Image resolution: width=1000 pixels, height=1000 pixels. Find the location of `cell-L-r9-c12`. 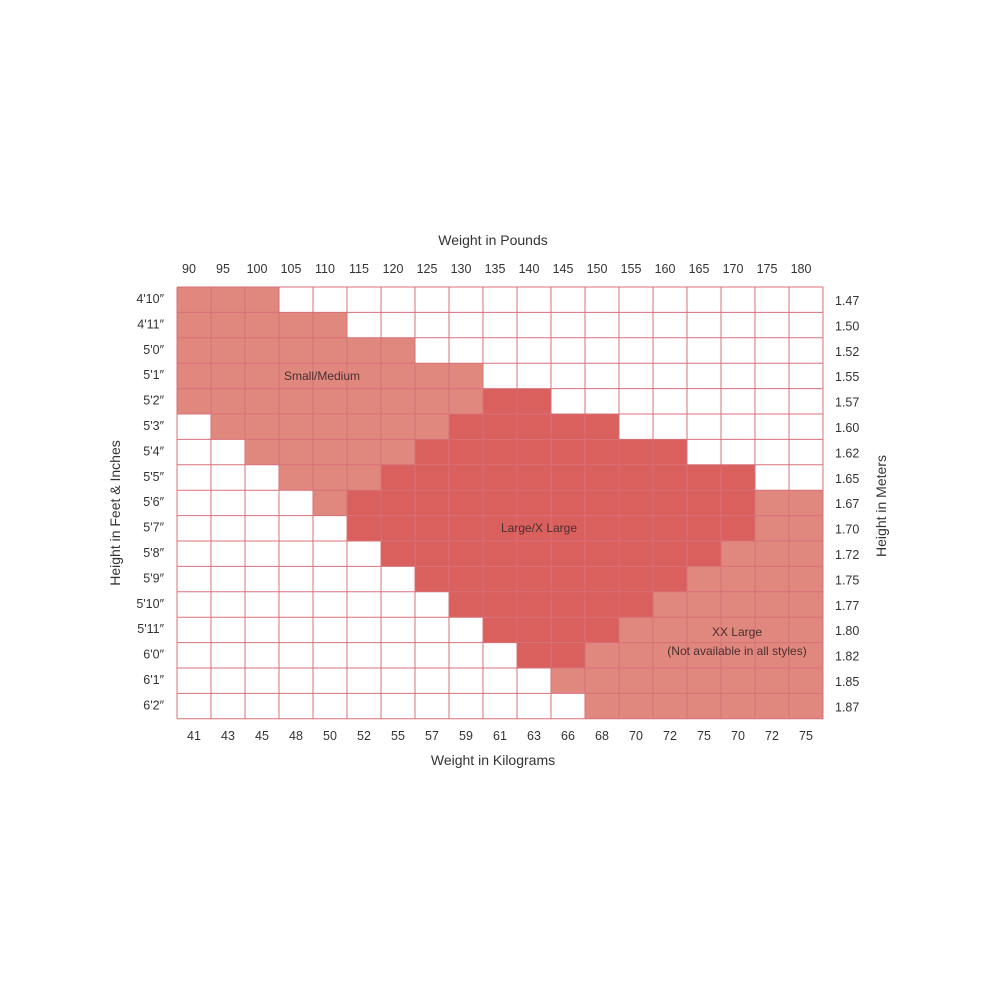

cell-L-r9-c12 is located at coordinates (602, 528).